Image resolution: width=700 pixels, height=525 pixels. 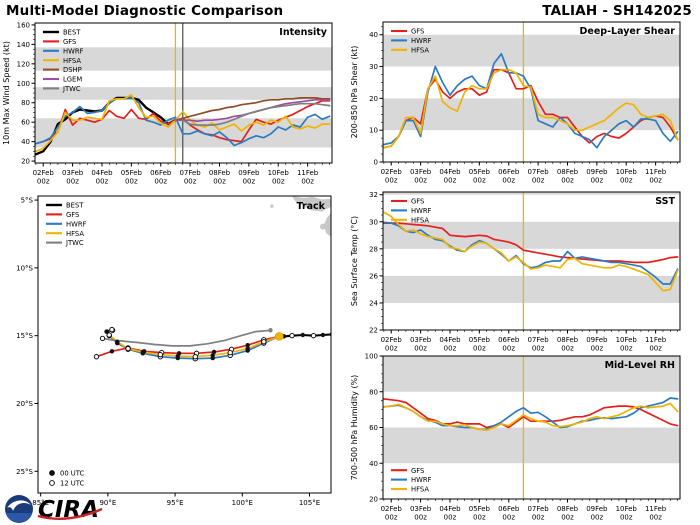 I want to click on rh-y-label: 700-500 hPa Humidity (%), so click(x=354, y=428).